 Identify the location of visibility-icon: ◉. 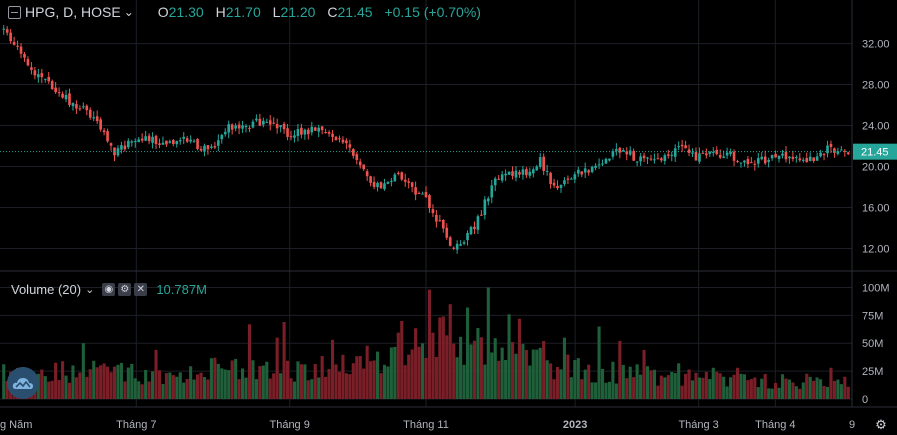
(109, 289).